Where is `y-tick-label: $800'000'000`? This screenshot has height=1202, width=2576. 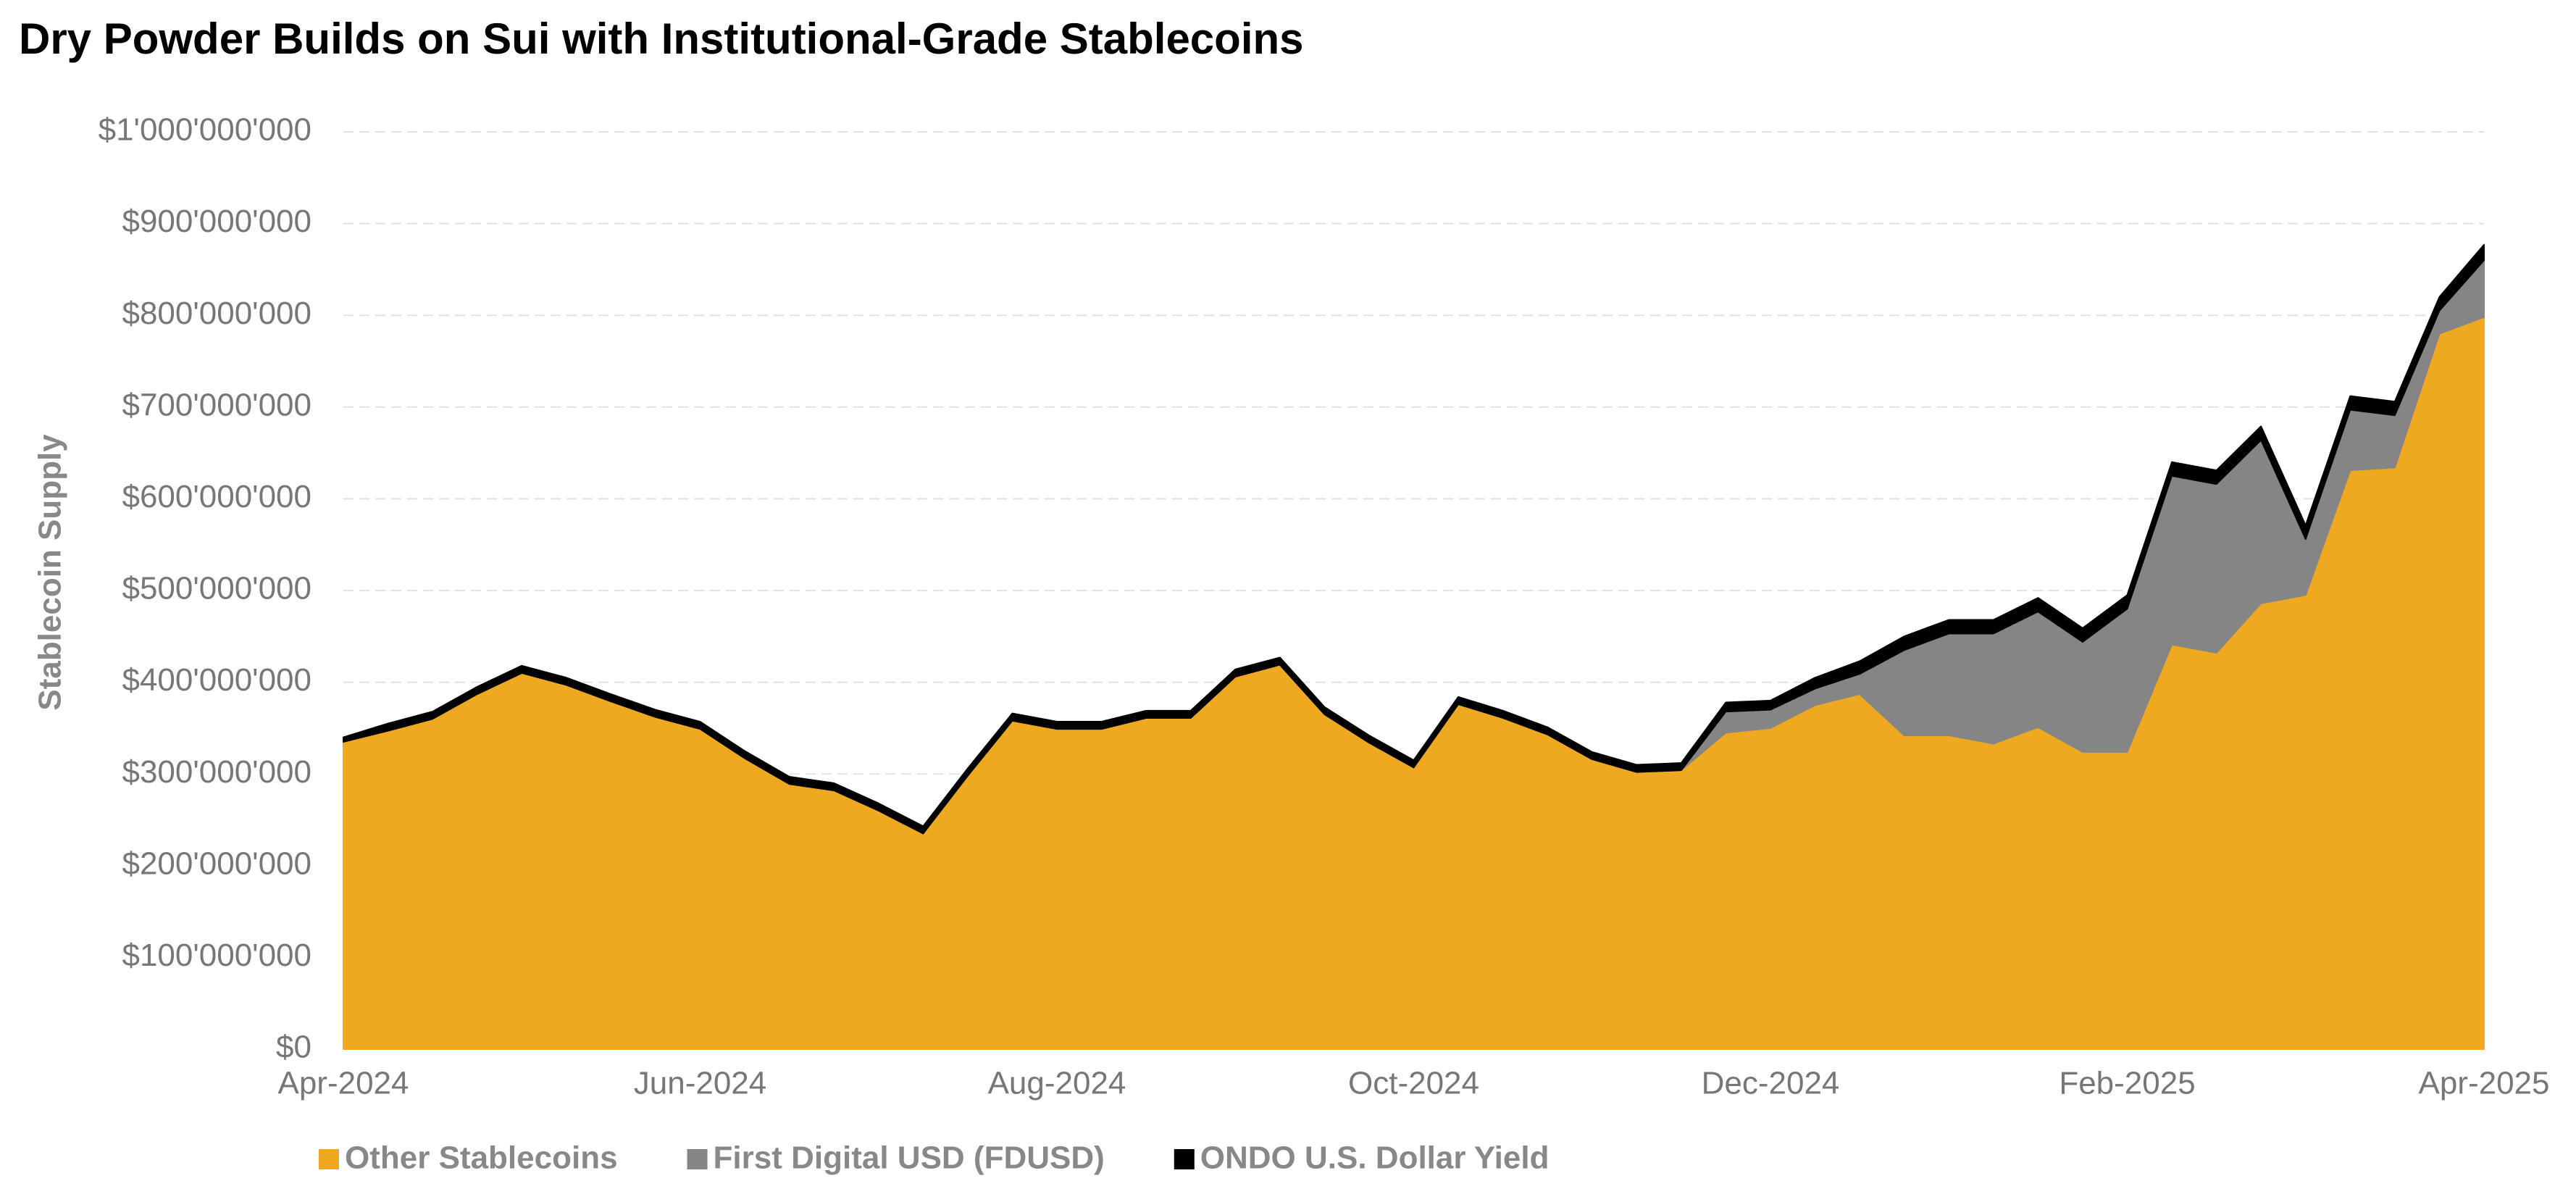 y-tick-label: $800'000'000 is located at coordinates (216, 313).